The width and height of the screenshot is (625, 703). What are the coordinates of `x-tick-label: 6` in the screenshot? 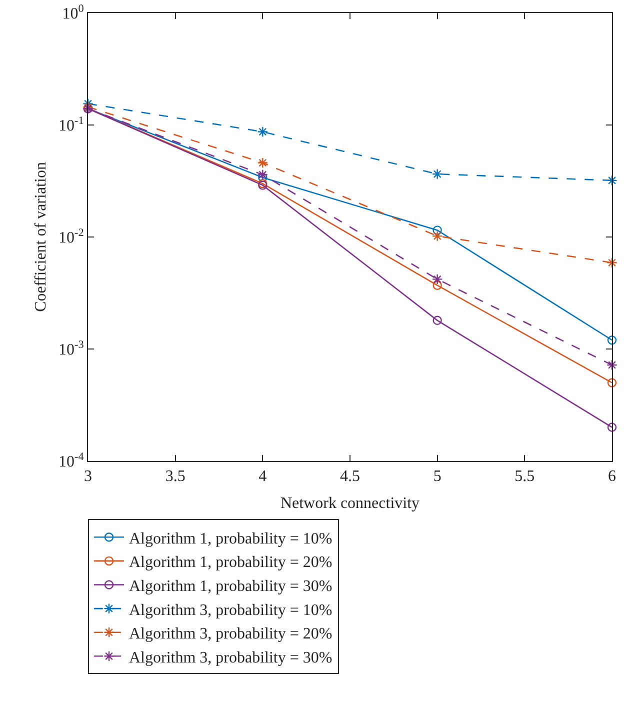 It's located at (612, 477).